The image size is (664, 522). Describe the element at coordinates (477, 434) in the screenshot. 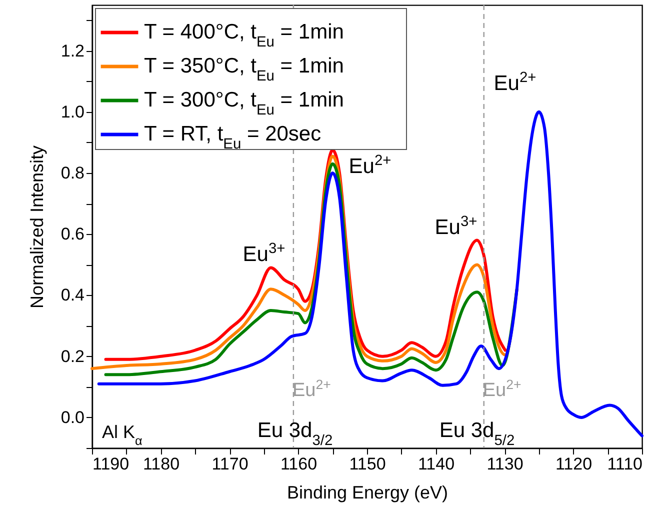

I see `annotation: Eu 3d$_{5/2}$` at that location.